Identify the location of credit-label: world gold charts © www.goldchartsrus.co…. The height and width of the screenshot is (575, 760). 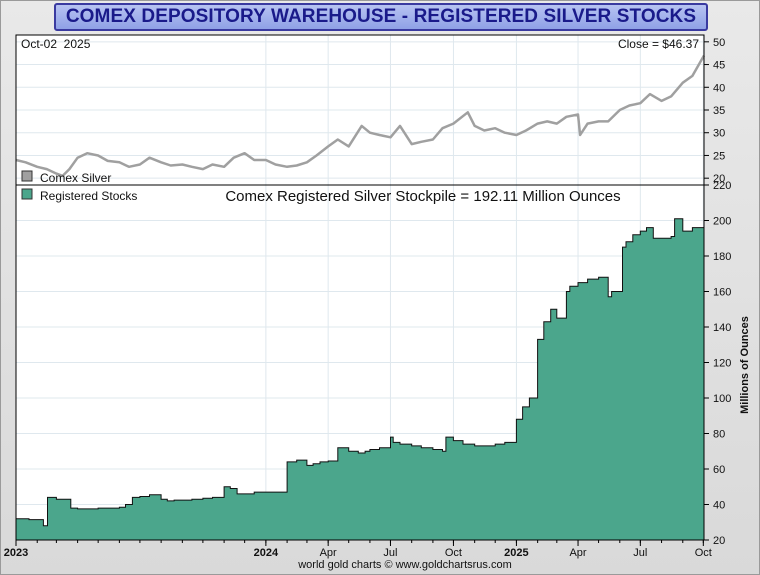
(404, 565).